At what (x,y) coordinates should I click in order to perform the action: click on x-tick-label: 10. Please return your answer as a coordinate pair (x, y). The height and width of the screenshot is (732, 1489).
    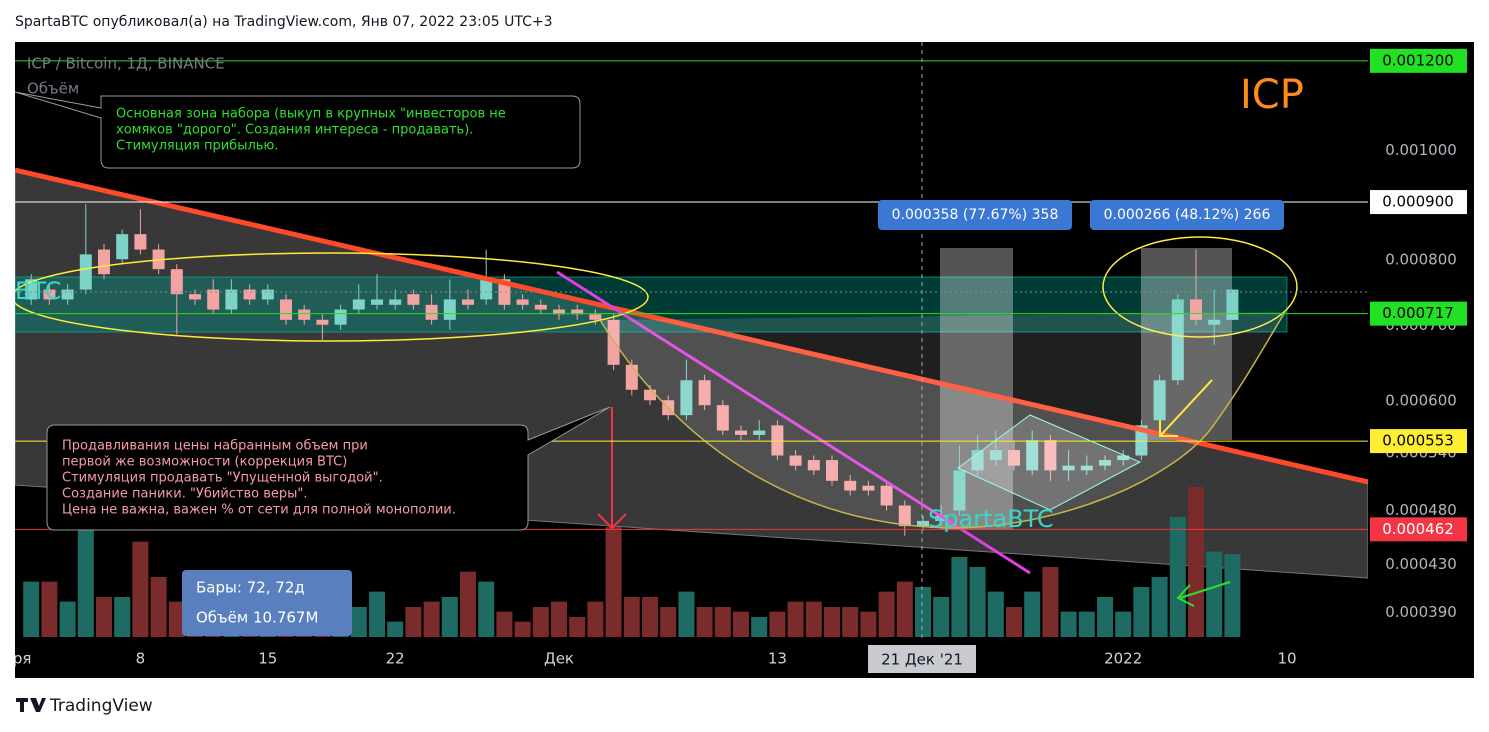
    Looking at the image, I should click on (1286, 659).